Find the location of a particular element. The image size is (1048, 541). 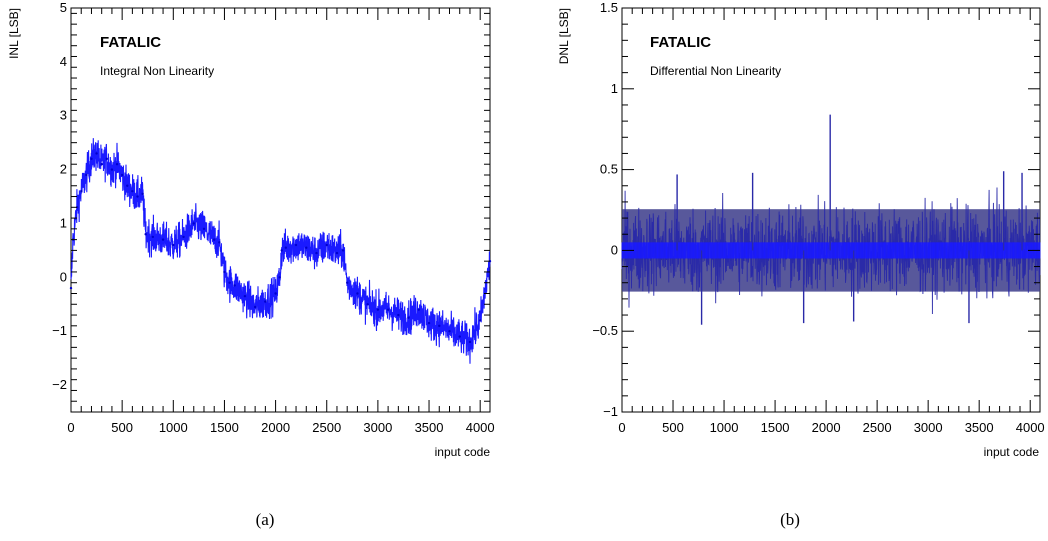

dnl-x-axis-label: input code is located at coordinates (1012, 452).